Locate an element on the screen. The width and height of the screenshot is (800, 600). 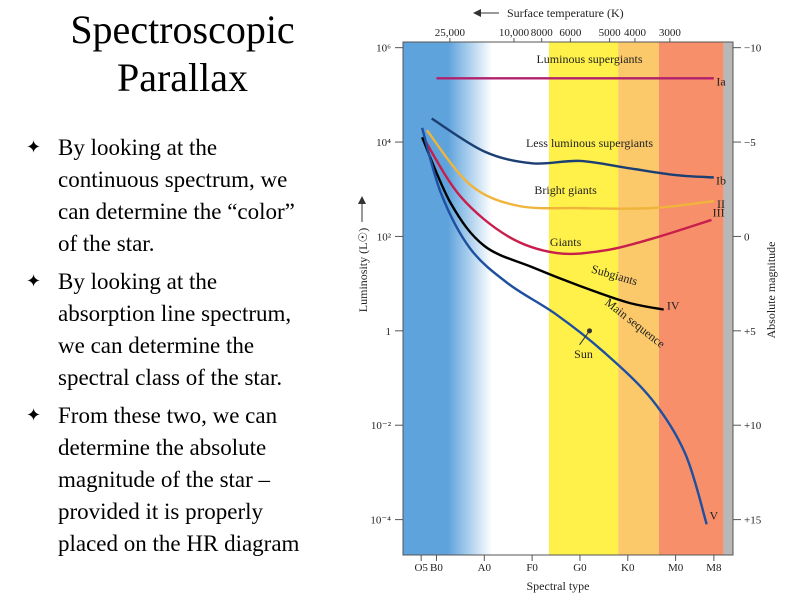
curve-iii is located at coordinates (567, 197).